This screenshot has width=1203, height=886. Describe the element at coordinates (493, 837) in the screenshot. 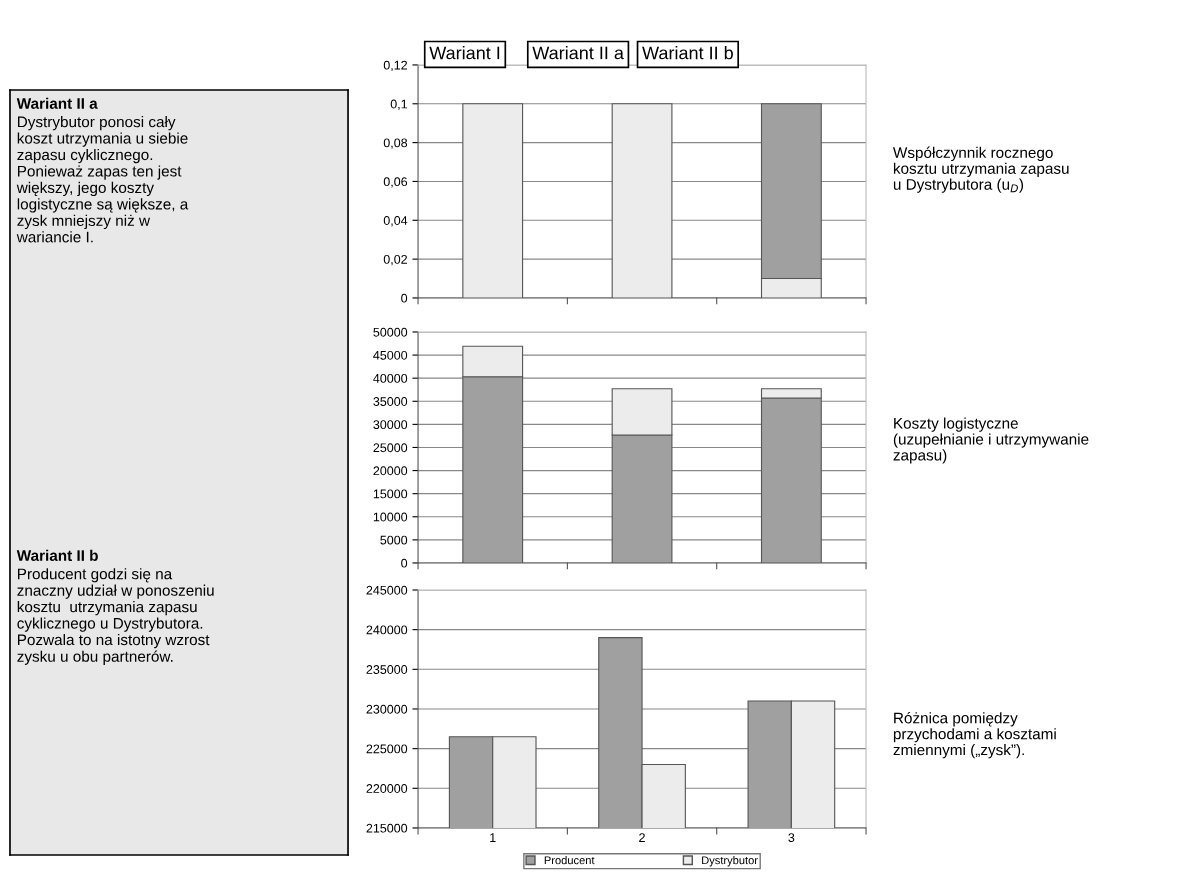

I see `x-tick-label: 1` at that location.